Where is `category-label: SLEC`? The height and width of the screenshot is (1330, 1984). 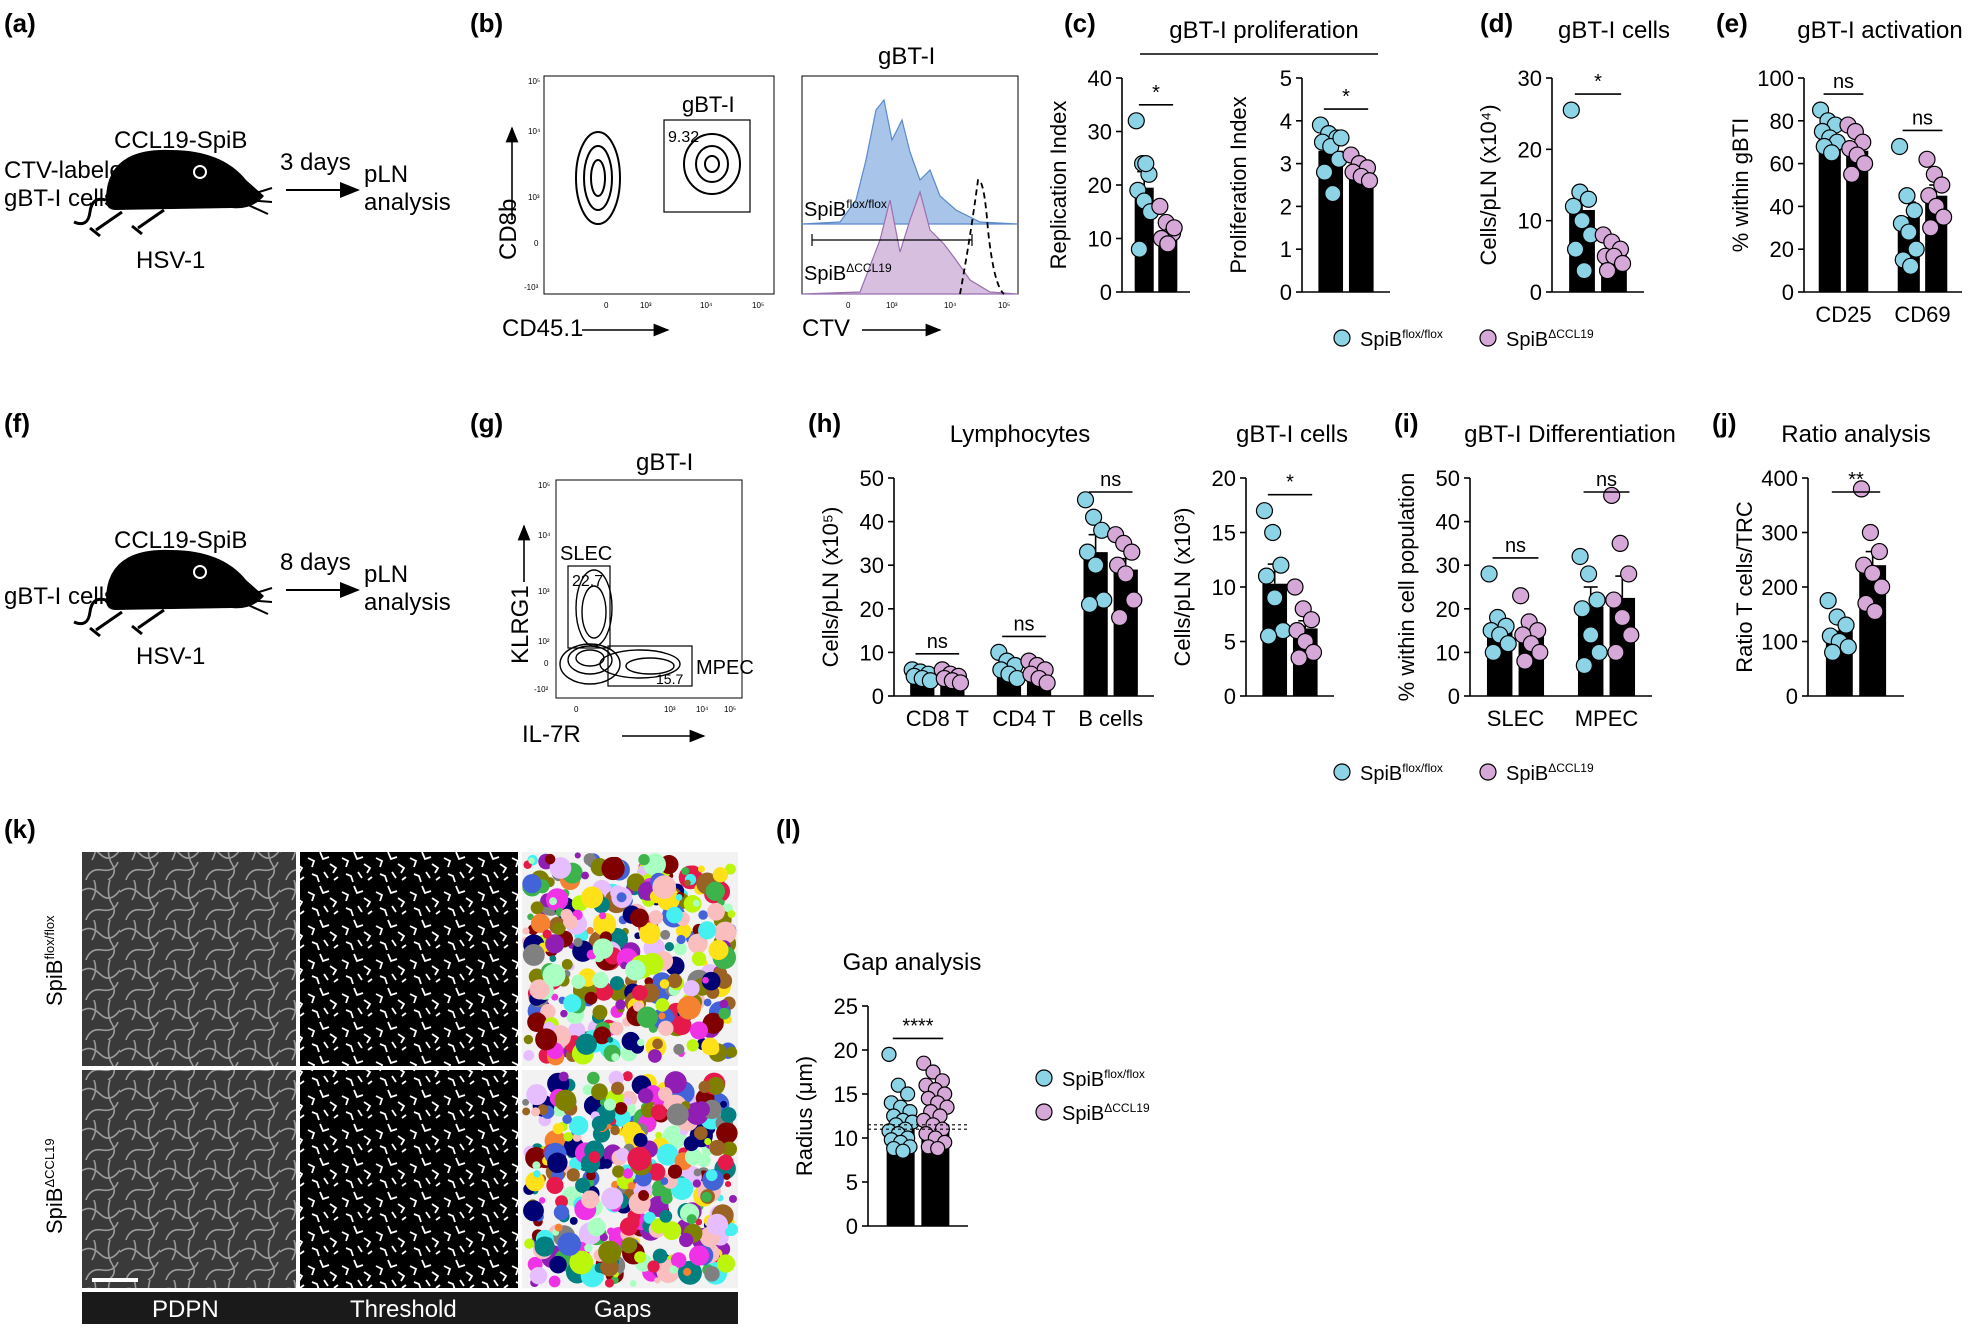
category-label: SLEC is located at coordinates (1516, 718).